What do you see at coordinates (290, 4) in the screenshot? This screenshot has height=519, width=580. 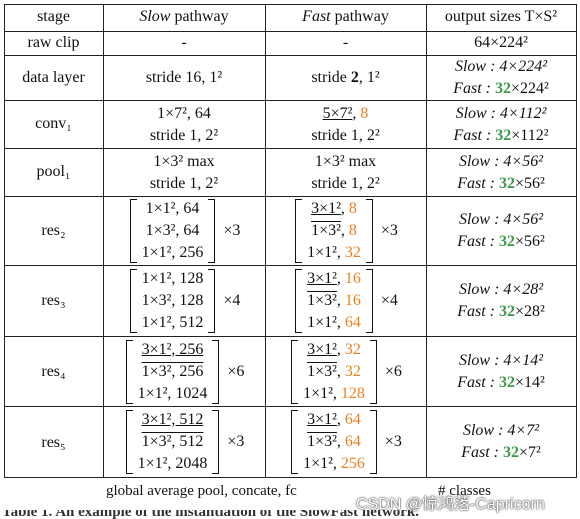 I see `rule-top` at bounding box center [290, 4].